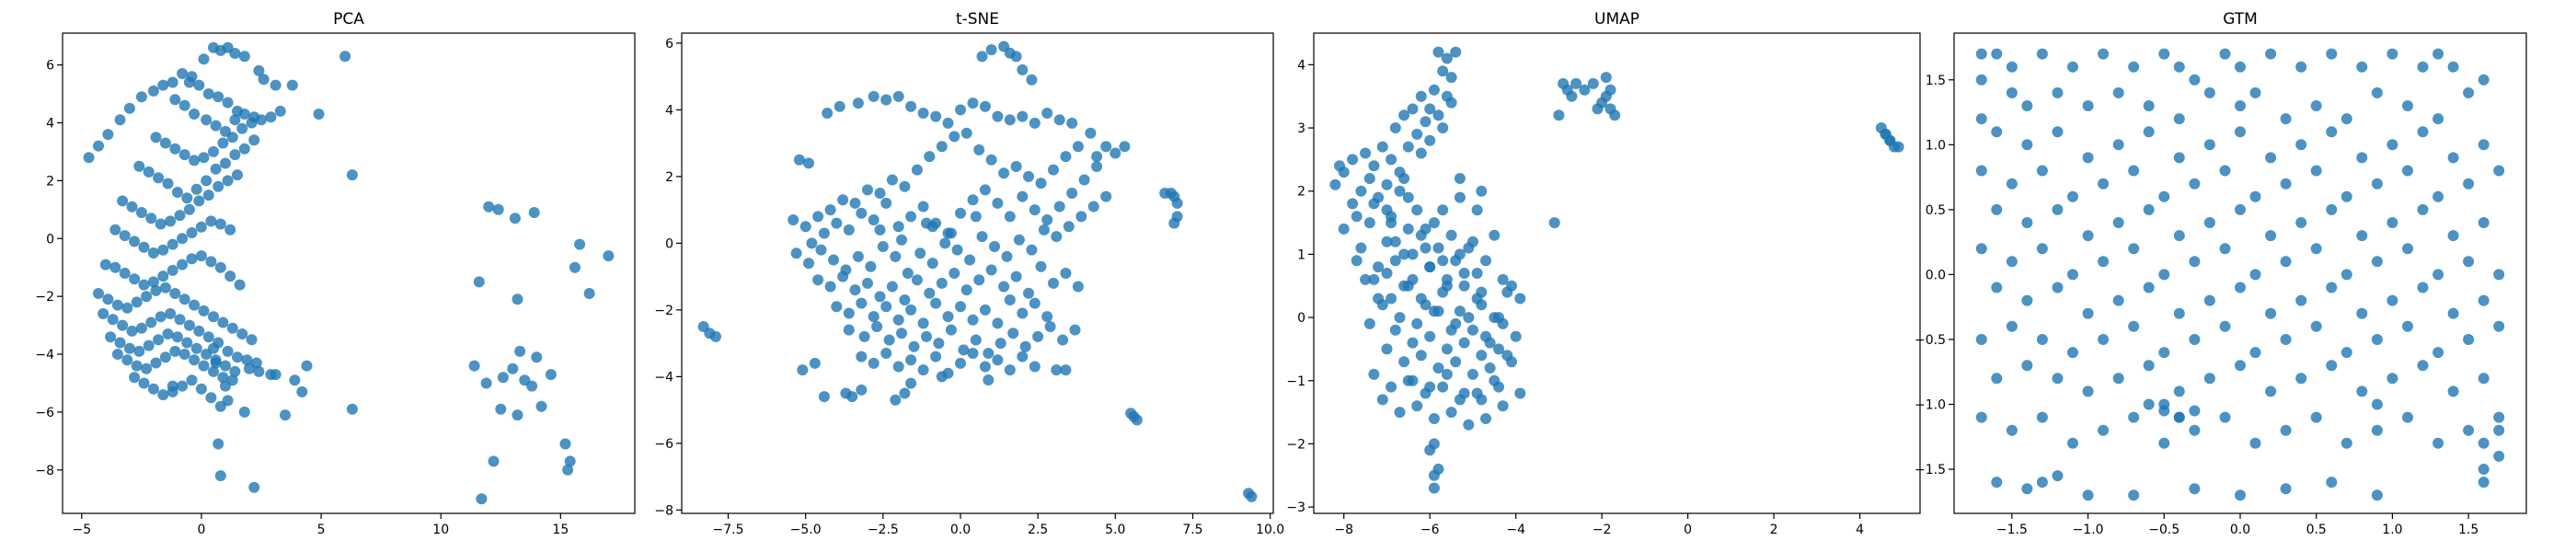 The height and width of the screenshot is (552, 2576). What do you see at coordinates (1930, 470) in the screenshot?
I see `gtm-y-tick-label: −1.5` at bounding box center [1930, 470].